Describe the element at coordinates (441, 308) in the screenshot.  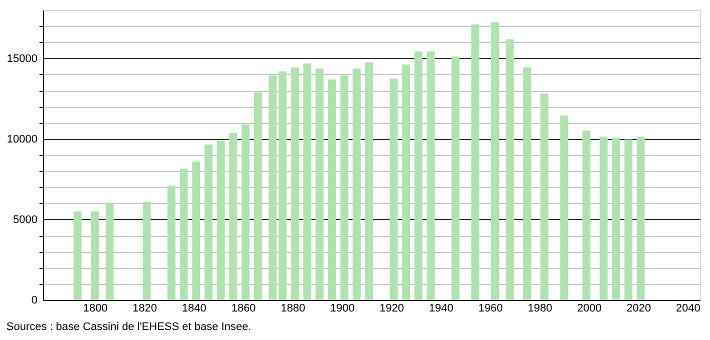
I see `x-tick-label: 1940` at that location.